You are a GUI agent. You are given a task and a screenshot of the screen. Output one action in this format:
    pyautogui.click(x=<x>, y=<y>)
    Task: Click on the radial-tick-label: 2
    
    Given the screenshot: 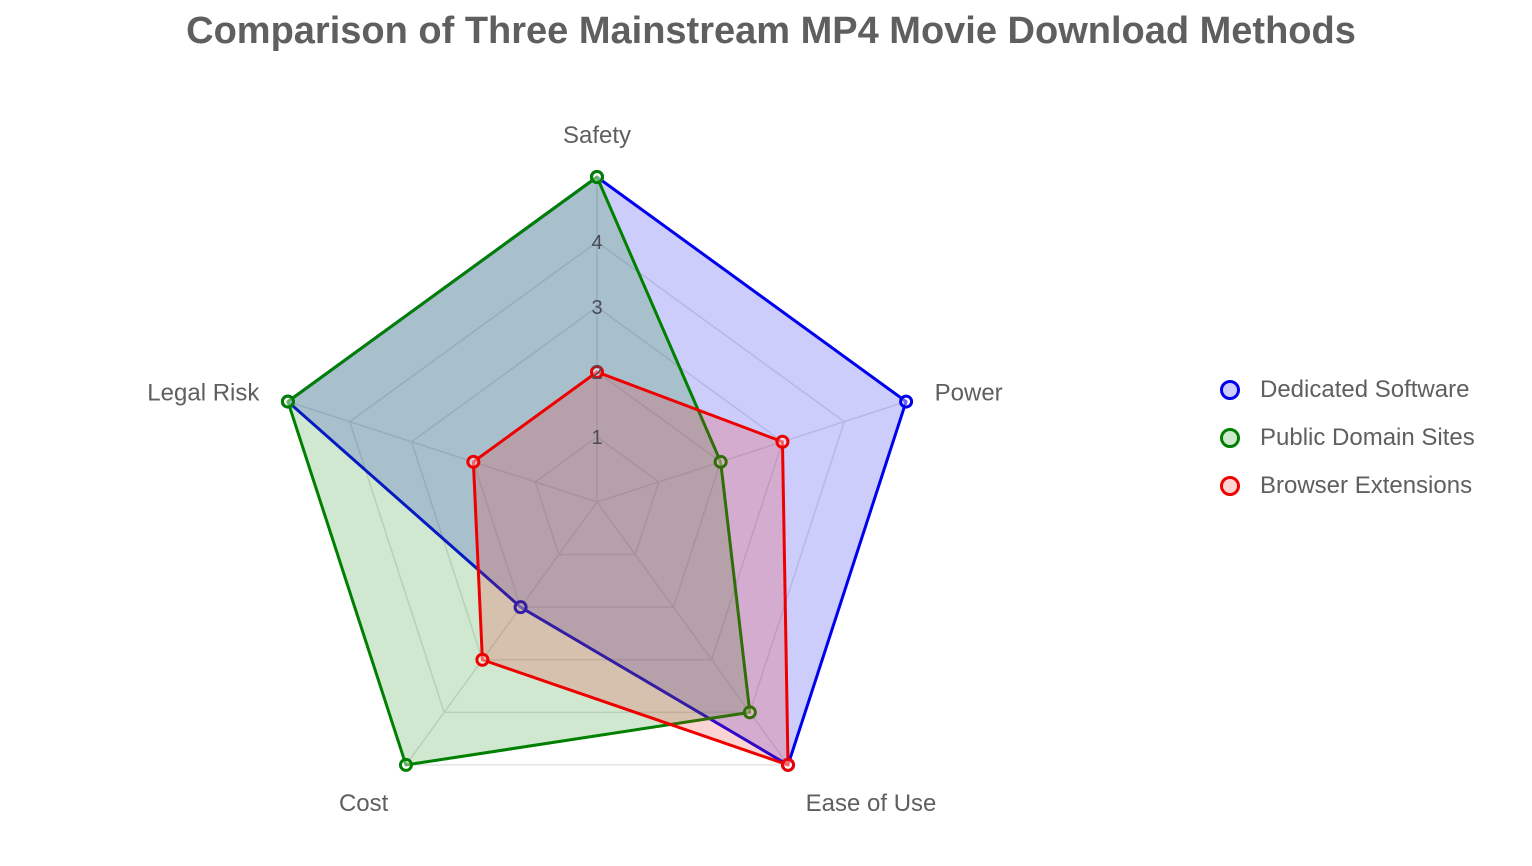 What is the action you would take?
    pyautogui.click(x=596, y=373)
    